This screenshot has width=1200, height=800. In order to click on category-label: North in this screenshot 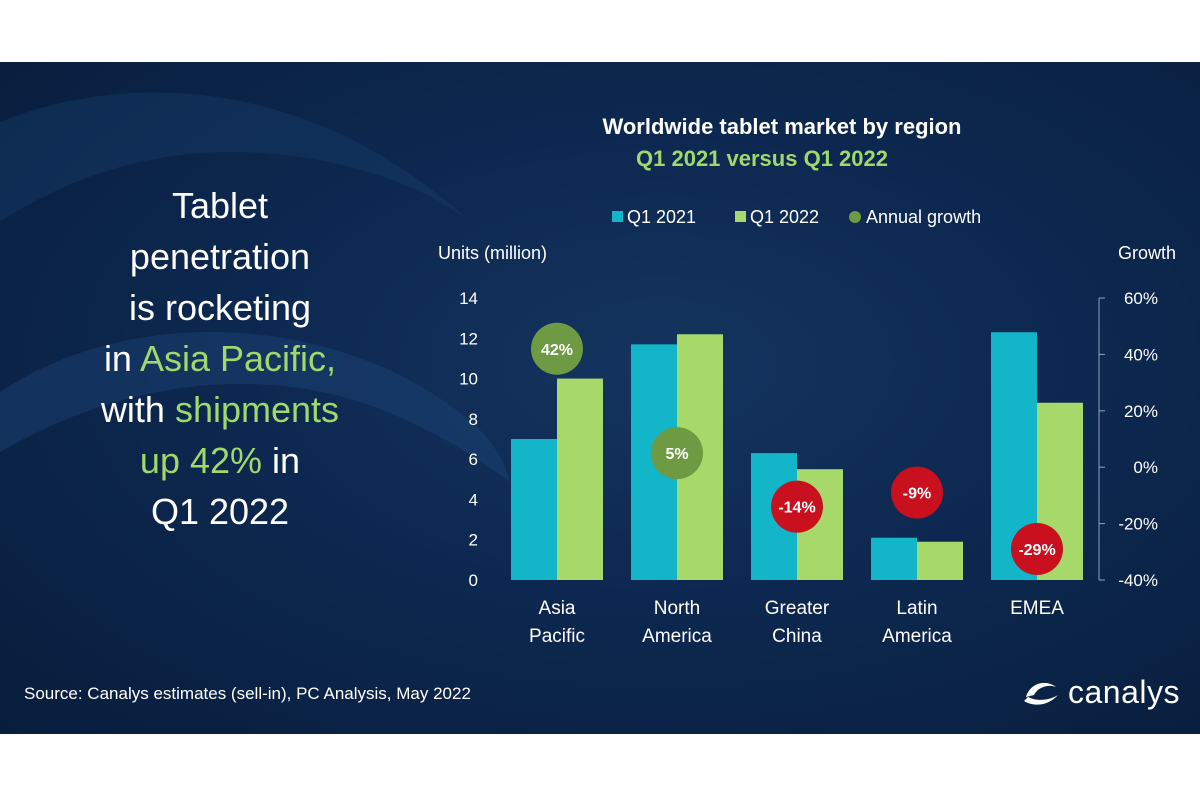, I will do `click(677, 608)`.